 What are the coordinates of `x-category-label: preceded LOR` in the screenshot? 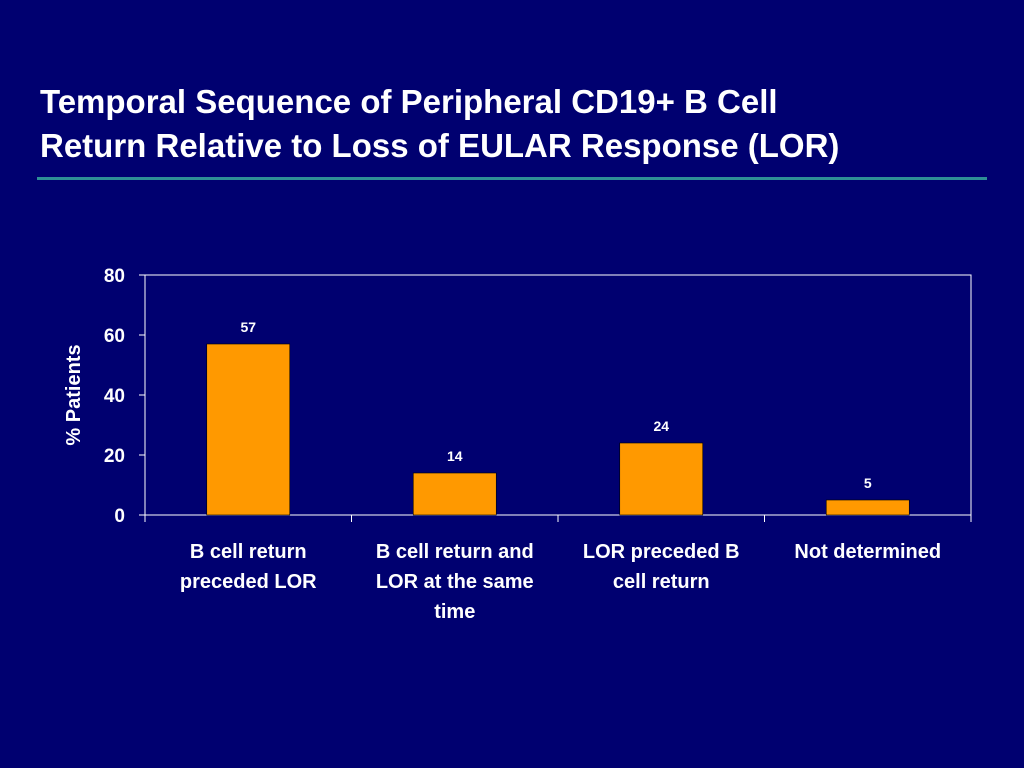 It's located at (248, 582).